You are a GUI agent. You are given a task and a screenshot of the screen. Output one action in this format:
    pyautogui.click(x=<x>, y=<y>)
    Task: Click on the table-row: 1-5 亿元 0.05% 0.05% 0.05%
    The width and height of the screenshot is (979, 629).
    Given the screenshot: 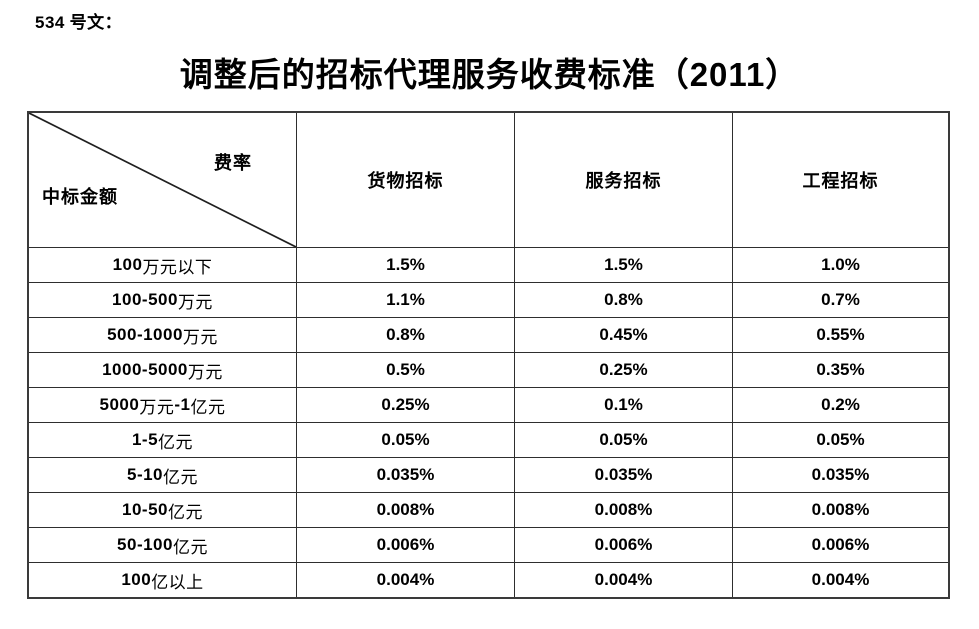 What is the action you would take?
    pyautogui.click(x=488, y=439)
    